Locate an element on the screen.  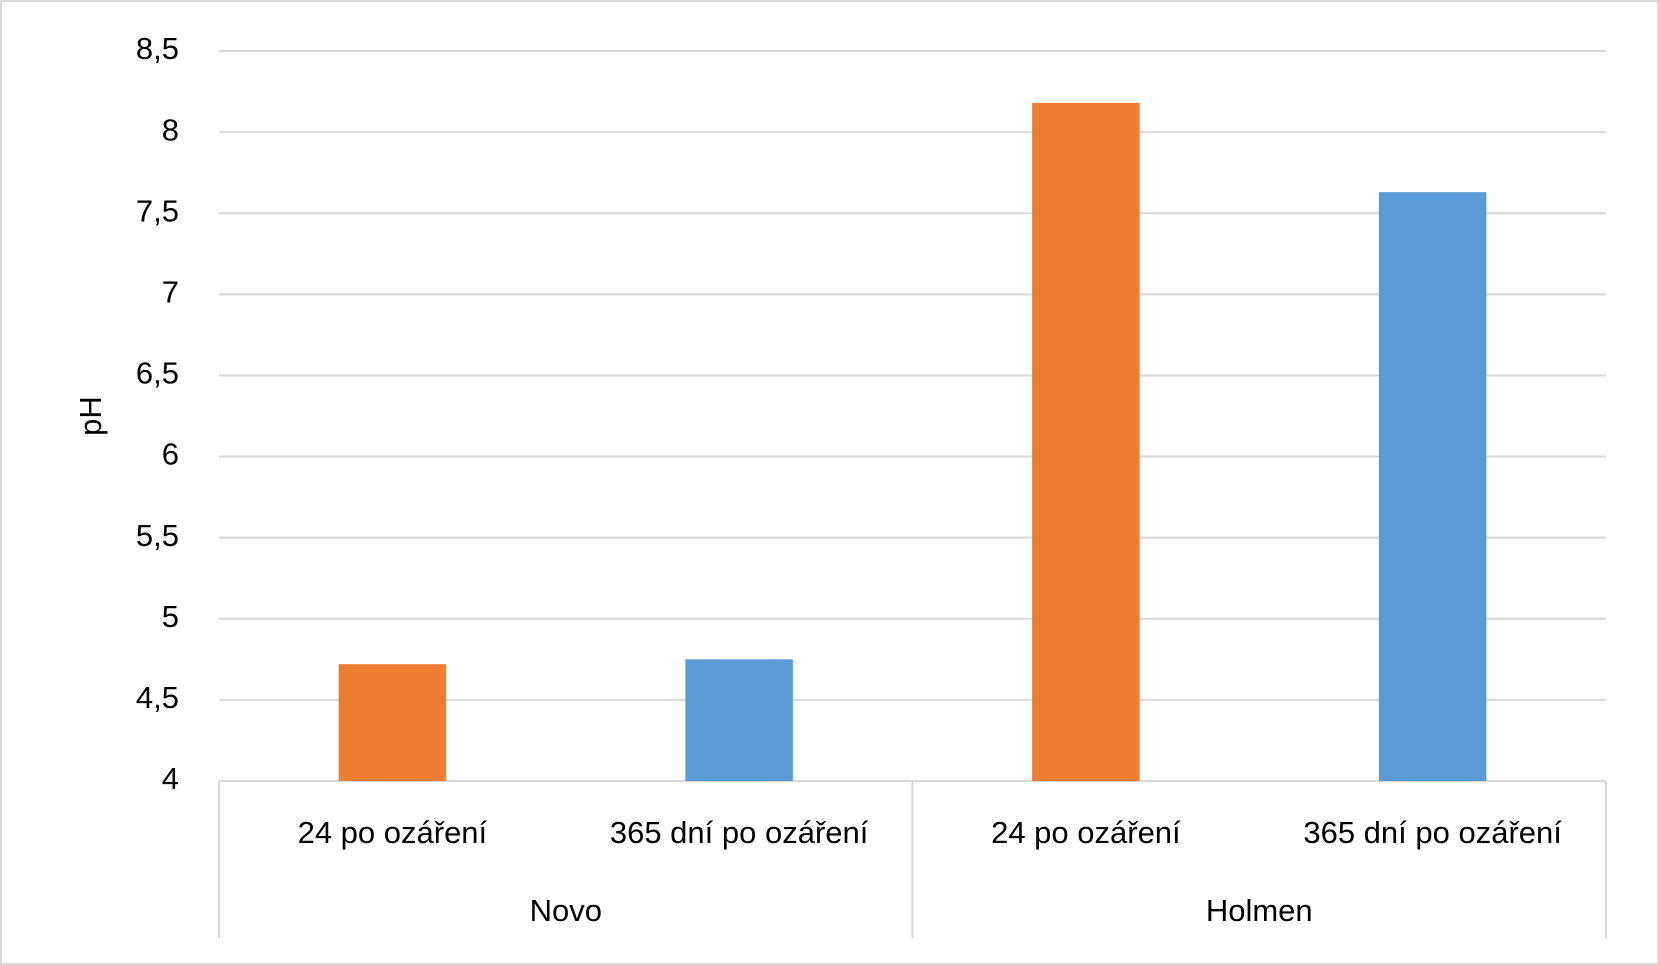
y-axis-label: pH is located at coordinates (90, 416).